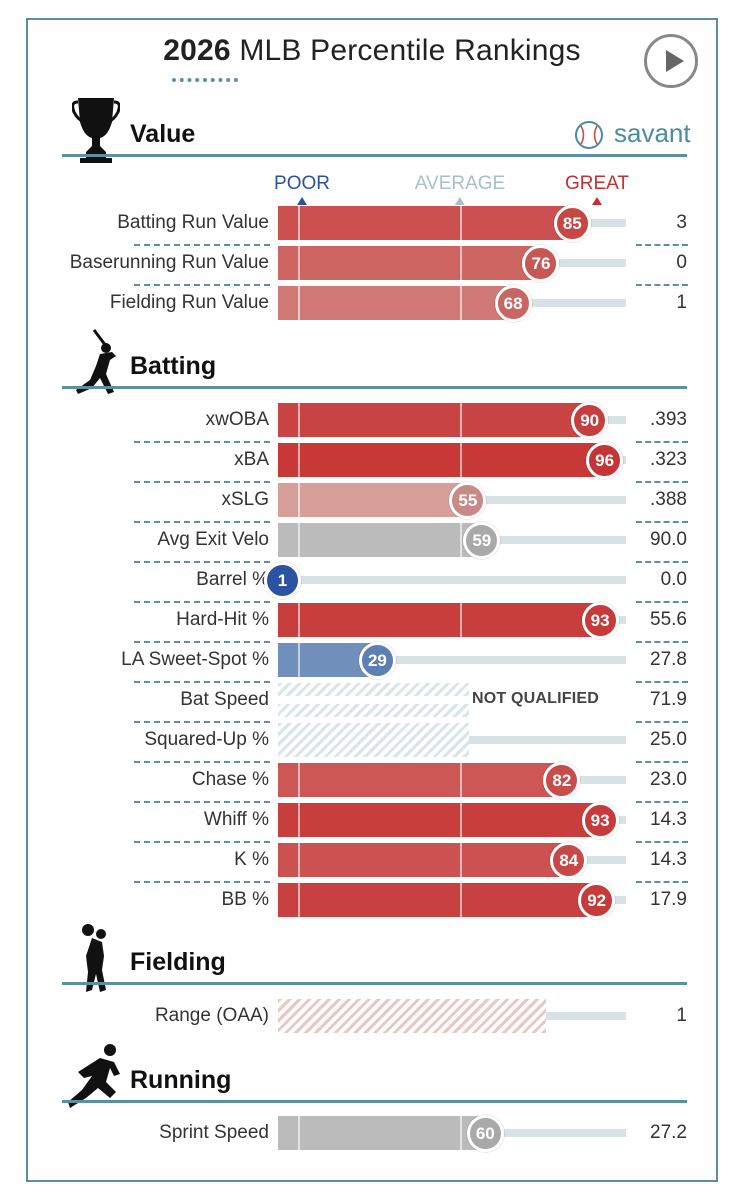 The image size is (744, 1200). Describe the element at coordinates (589, 135) in the screenshot. I see `baseball-icon` at that location.